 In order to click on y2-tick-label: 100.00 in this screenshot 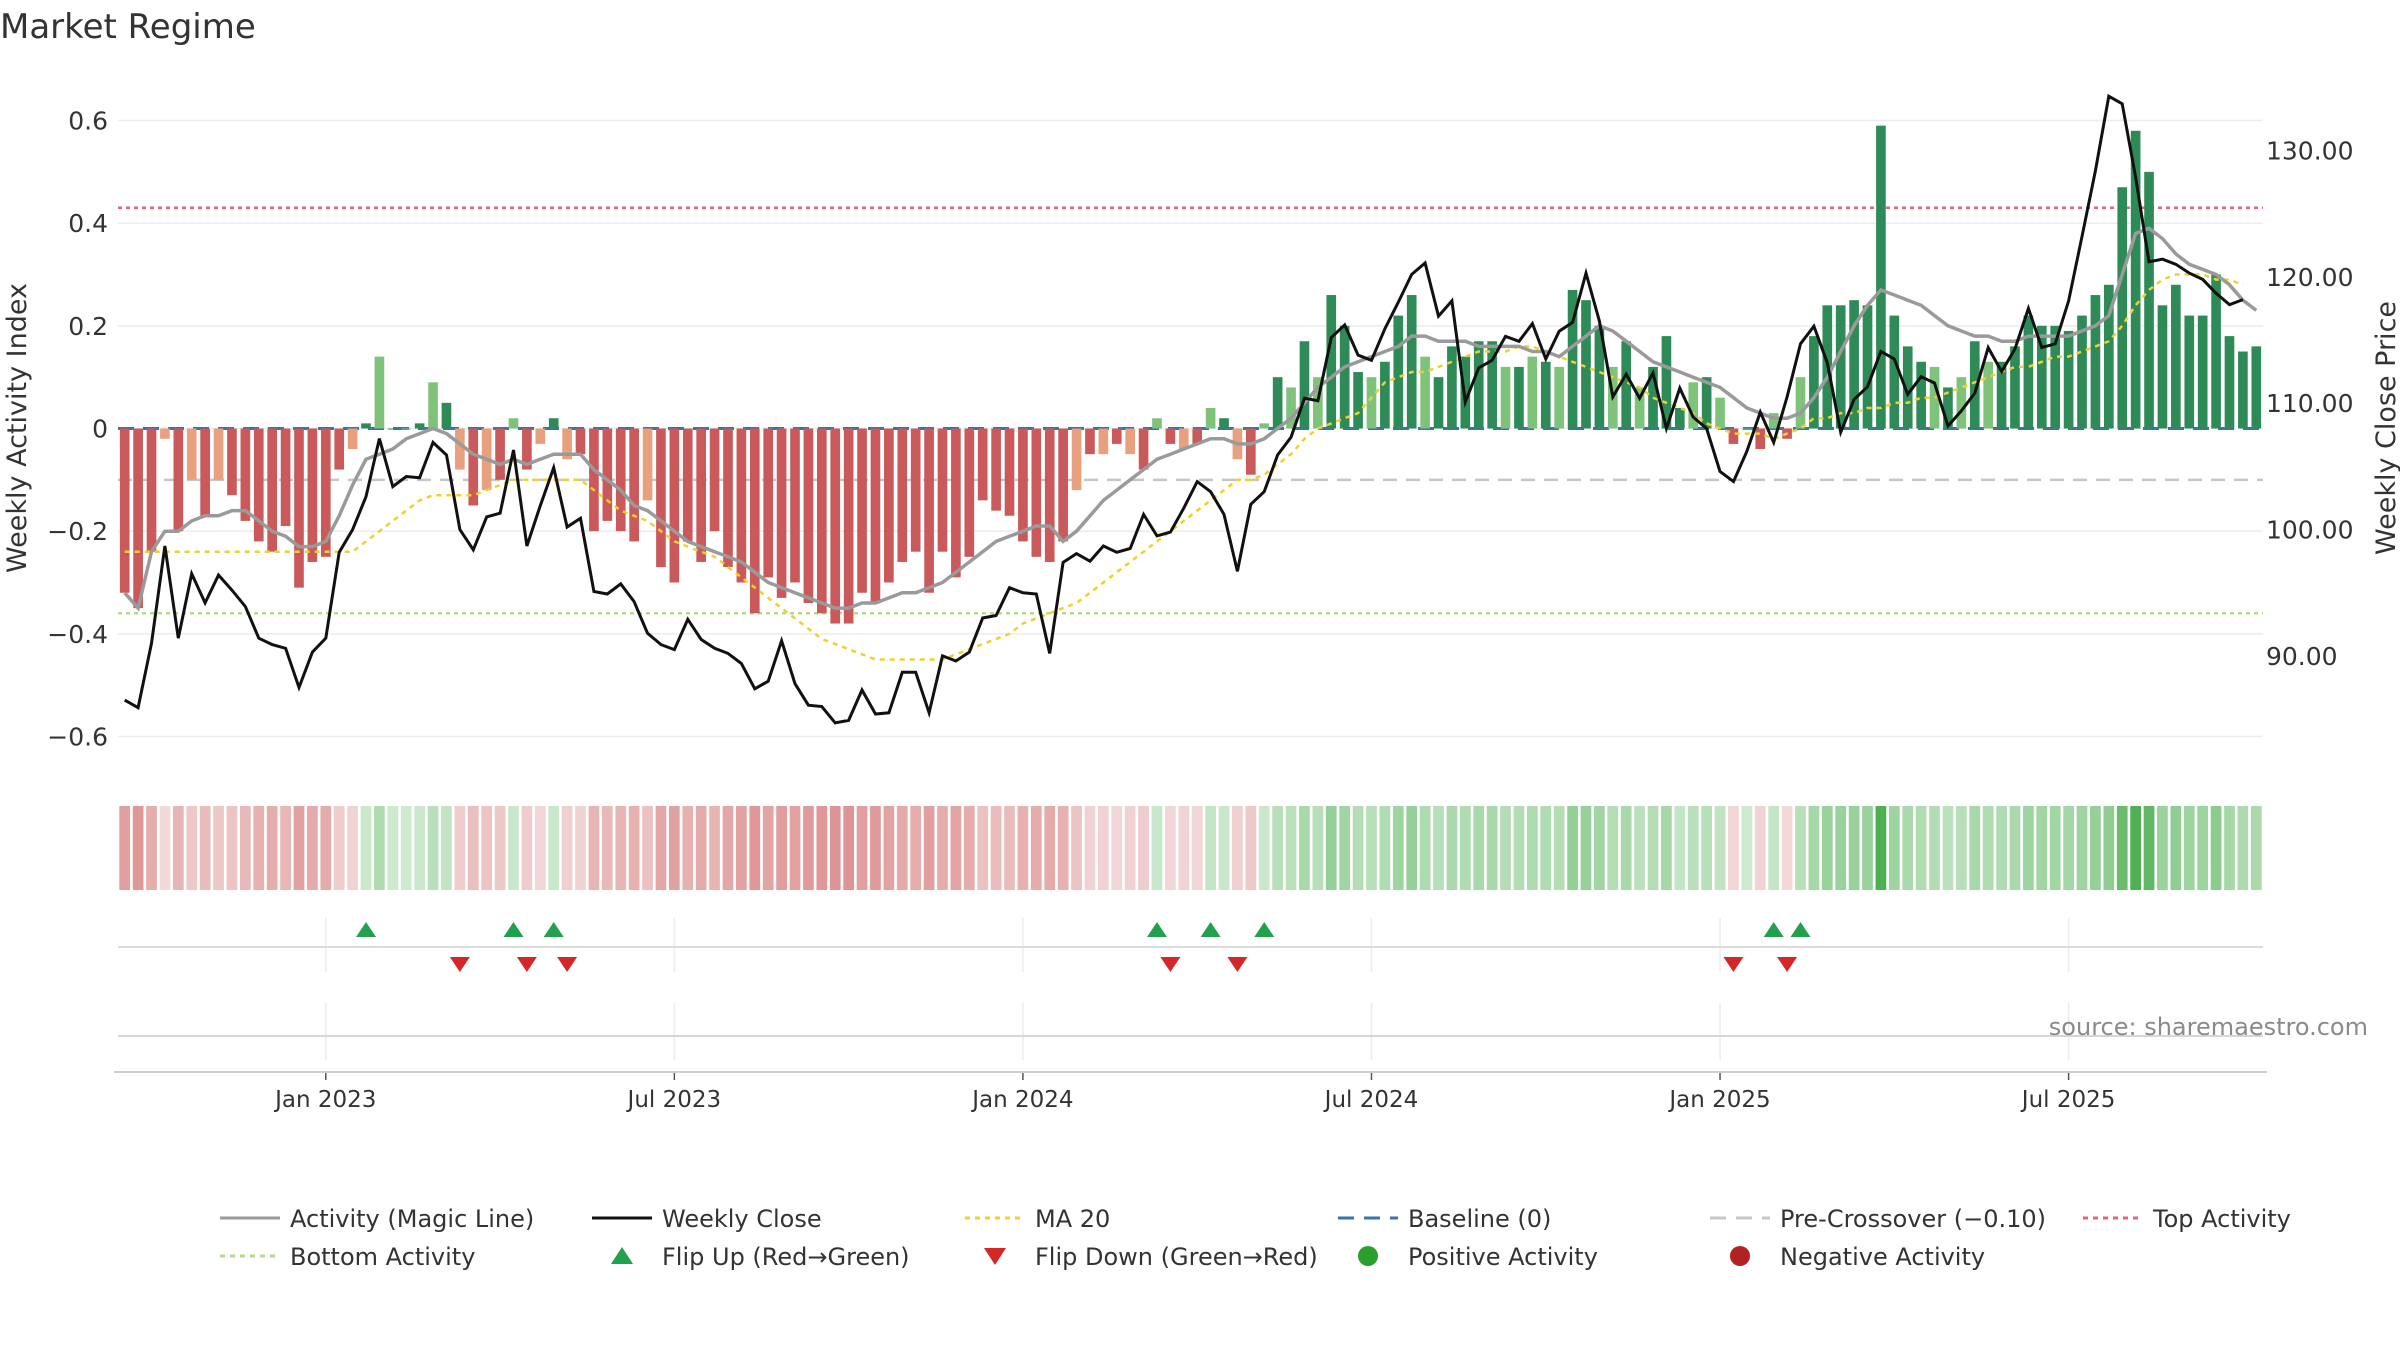, I will do `click(2309, 530)`.